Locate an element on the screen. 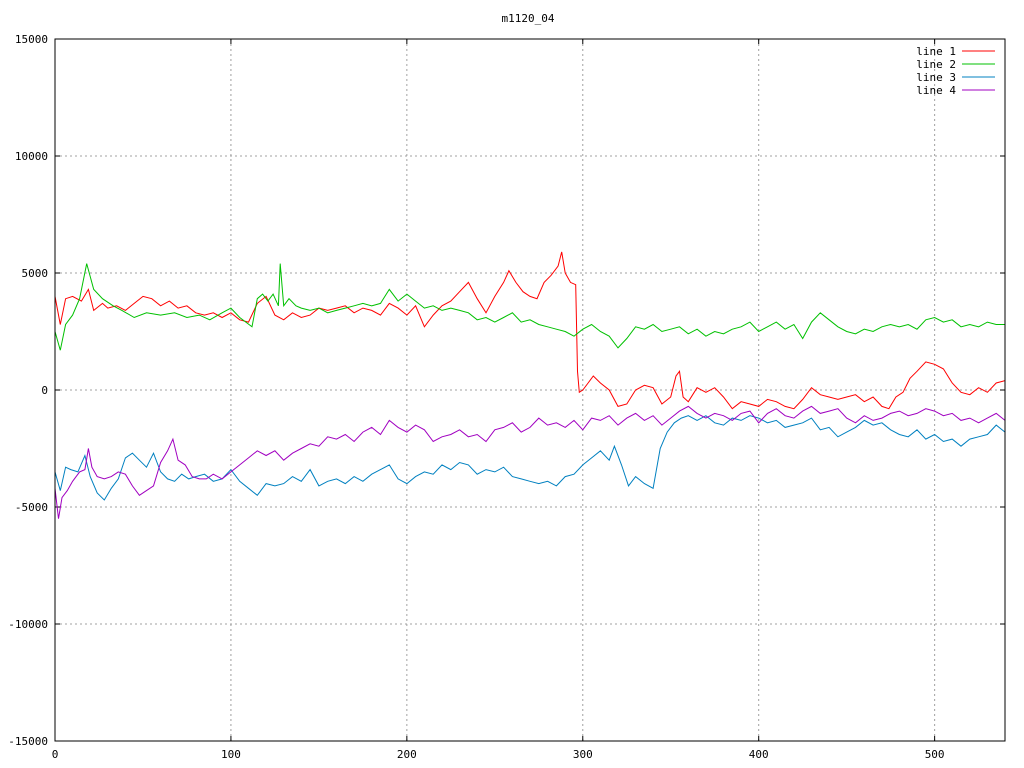 Image resolution: width=1024 pixels, height=768 pixels. x-tick-label: 100 is located at coordinates (231, 754).